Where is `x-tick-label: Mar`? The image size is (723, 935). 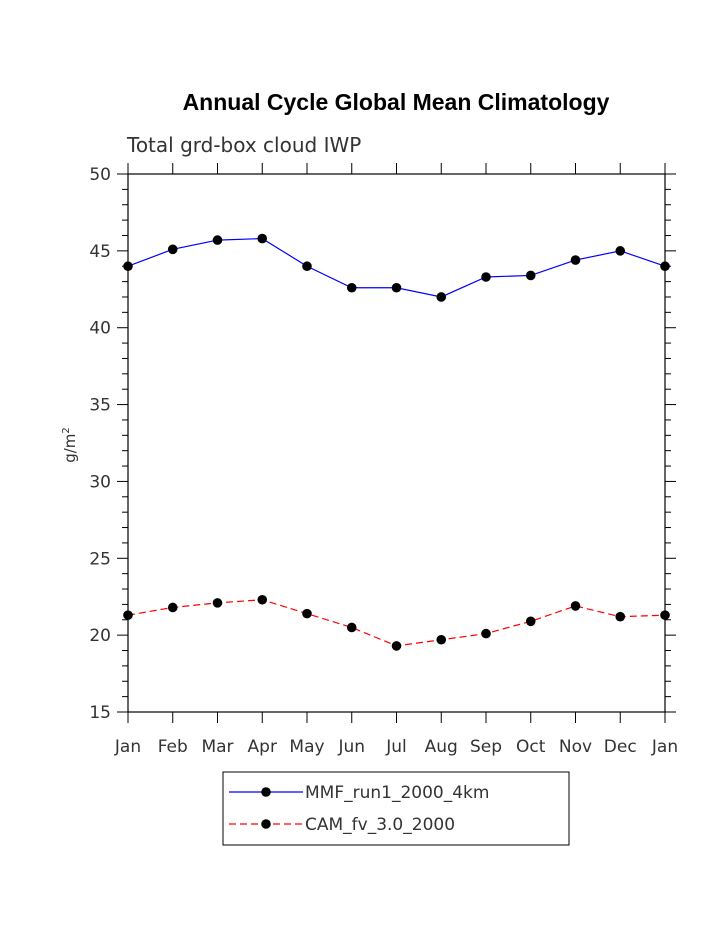
x-tick-label: Mar is located at coordinates (217, 747).